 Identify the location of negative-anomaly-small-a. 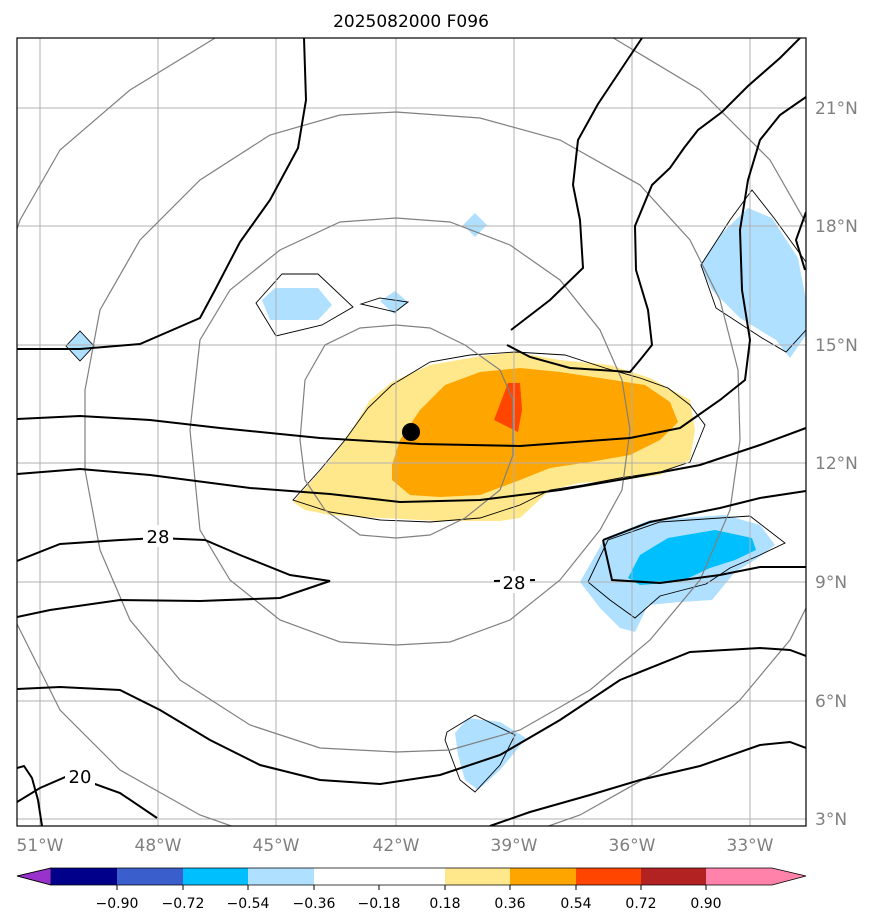
(394, 302).